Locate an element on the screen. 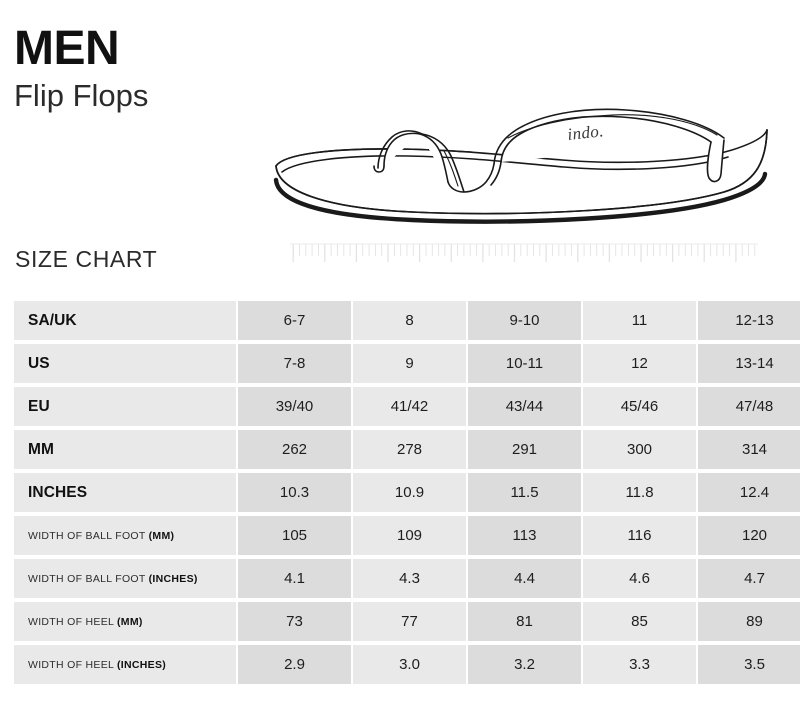  table-row: INCHES 10.3 10.9 11.5 11.8 12.4 is located at coordinates (407, 492).